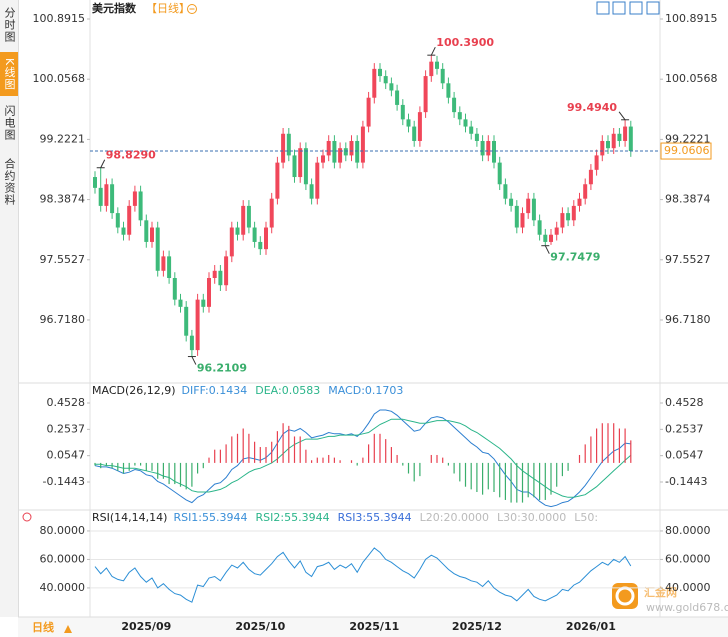  Describe the element at coordinates (365, 390) in the screenshot. I see `legend-item: MACD:0.1703` at that location.